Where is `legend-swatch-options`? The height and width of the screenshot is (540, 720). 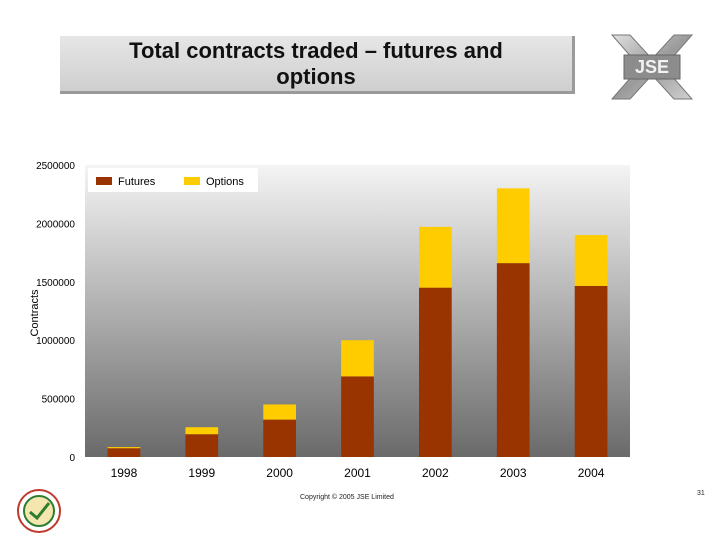 legend-swatch-options is located at coordinates (192, 181).